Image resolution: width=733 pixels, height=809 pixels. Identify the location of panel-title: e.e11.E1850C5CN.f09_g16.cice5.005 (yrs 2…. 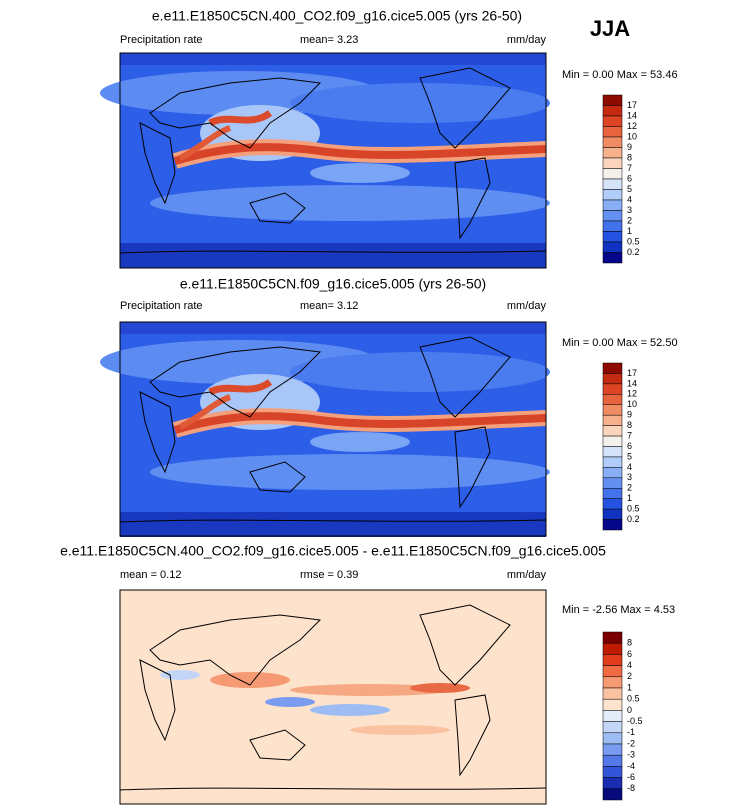
(333, 284).